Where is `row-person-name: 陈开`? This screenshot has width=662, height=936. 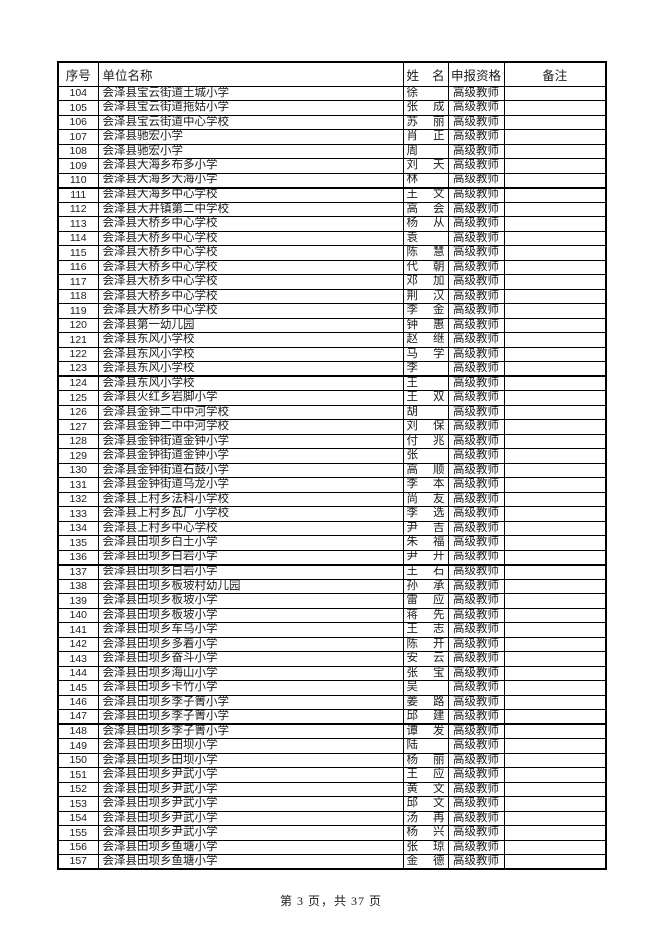
row-person-name: 陈开 is located at coordinates (425, 644).